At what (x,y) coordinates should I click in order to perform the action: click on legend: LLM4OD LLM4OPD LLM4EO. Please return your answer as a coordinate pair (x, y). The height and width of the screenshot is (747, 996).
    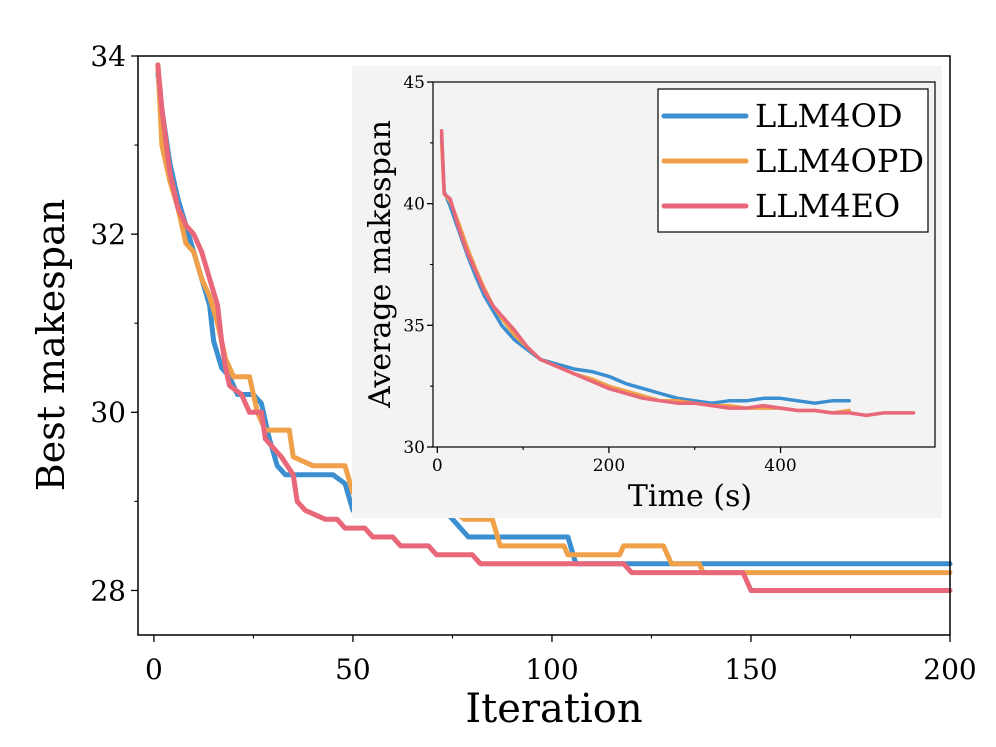
    Looking at the image, I should click on (793, 160).